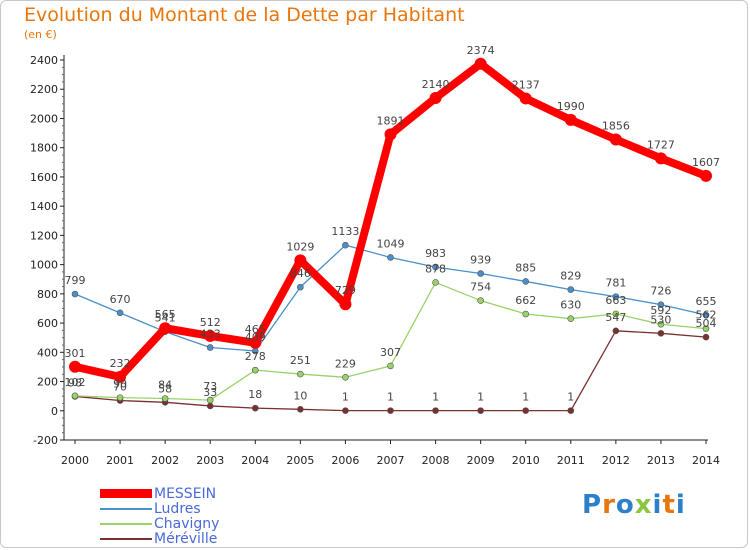 The height and width of the screenshot is (550, 750). I want to click on y-tick-label: 800, so click(47, 294).